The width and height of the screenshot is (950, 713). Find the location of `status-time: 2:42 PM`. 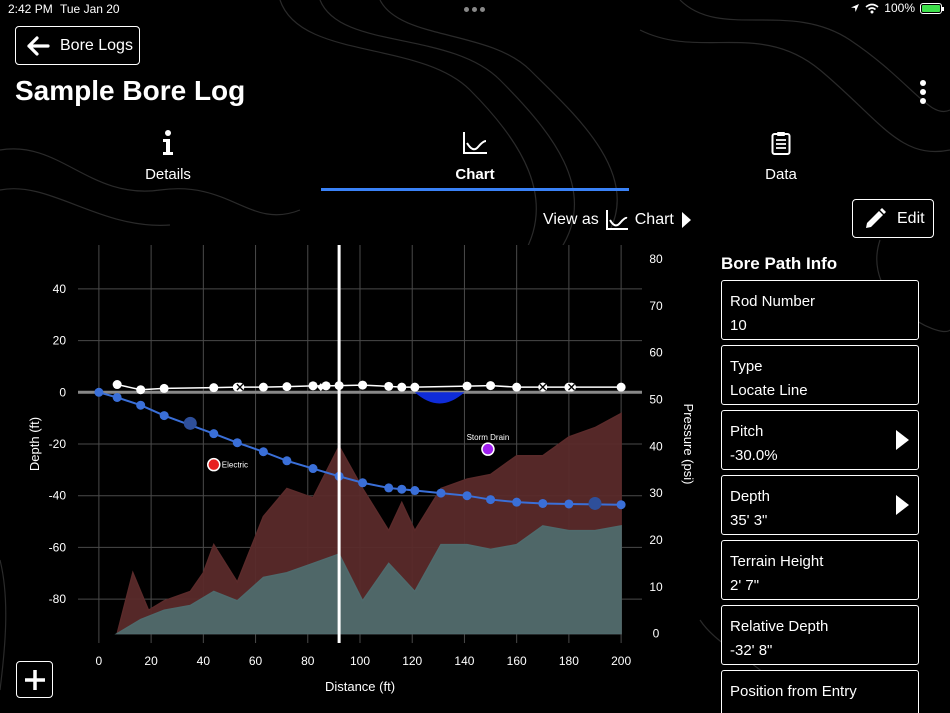

status-time: 2:42 PM is located at coordinates (30, 9).